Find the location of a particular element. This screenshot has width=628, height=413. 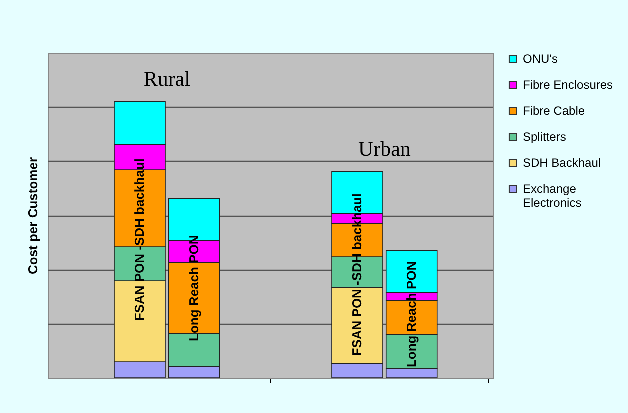

legend-label: SDH Backhaul is located at coordinates (562, 163).